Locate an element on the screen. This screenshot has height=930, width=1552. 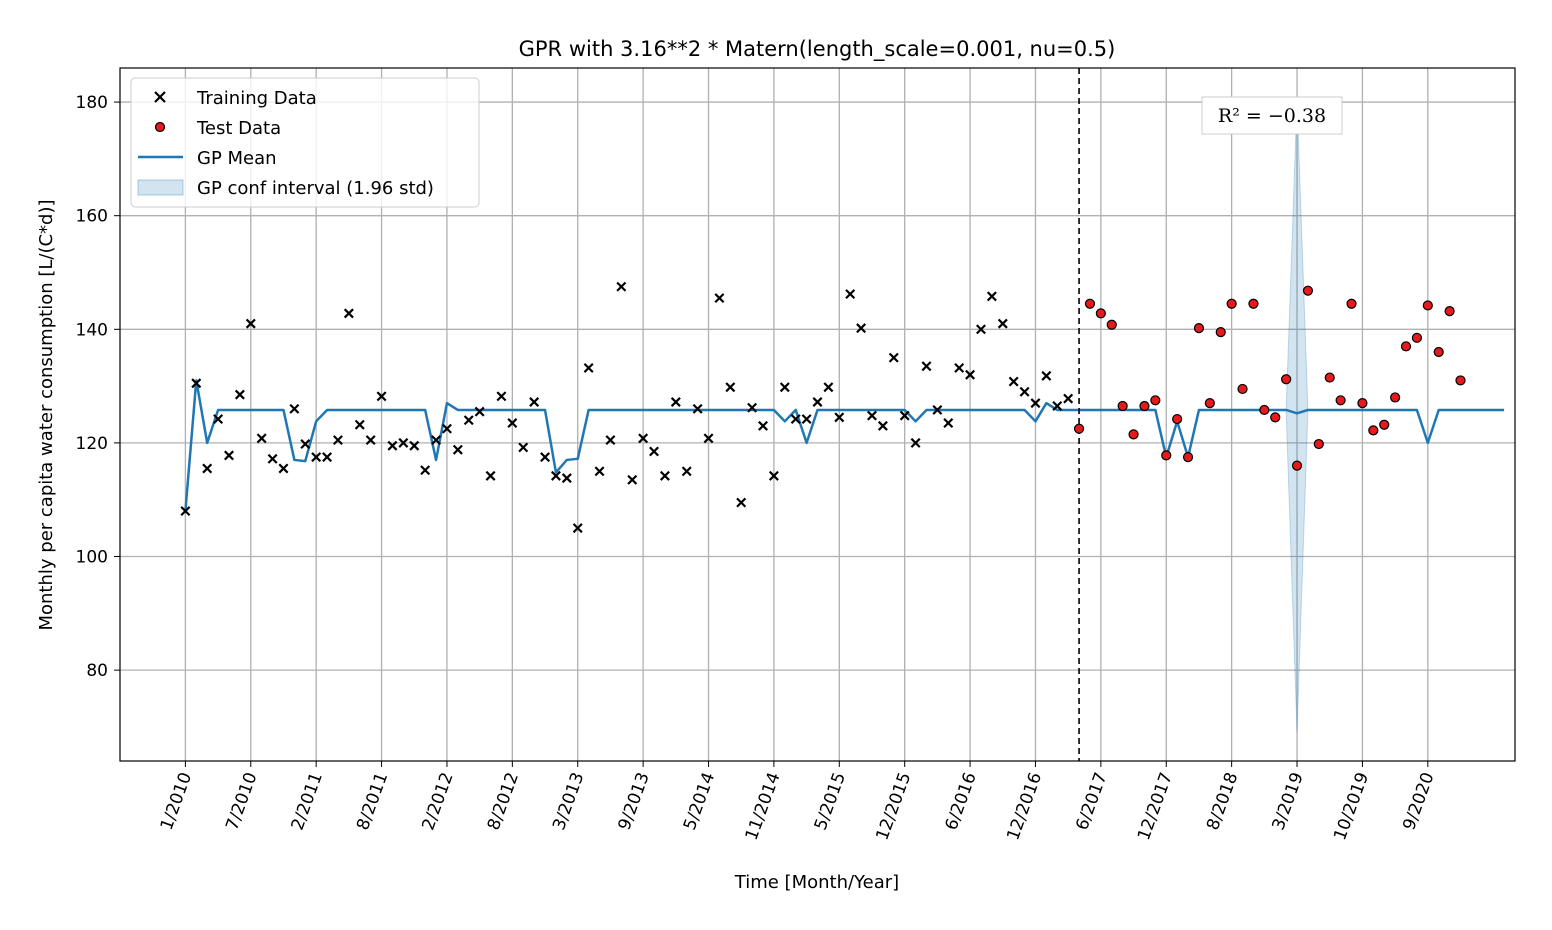
x-tick-label: 11/2014 is located at coordinates (763, 806).